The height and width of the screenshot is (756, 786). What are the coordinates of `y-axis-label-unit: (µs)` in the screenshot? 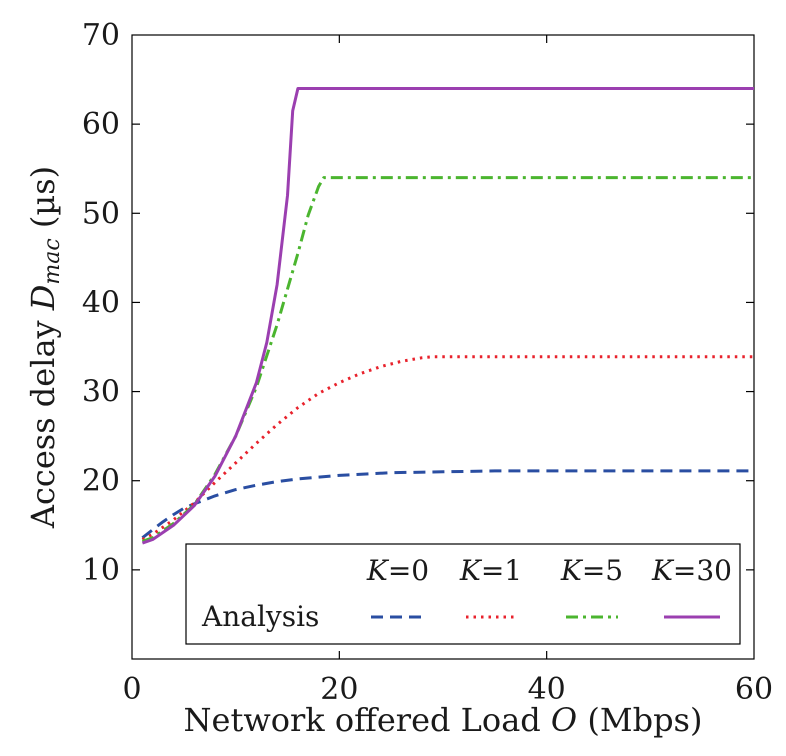 It's located at (43, 202).